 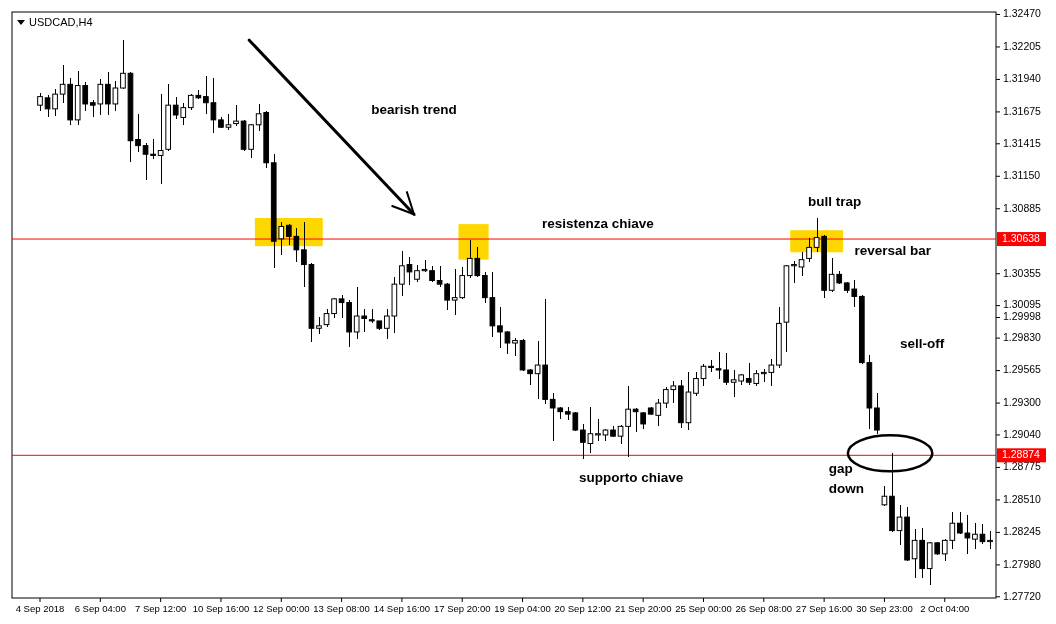 What do you see at coordinates (414, 109) in the screenshot?
I see `annotation: bearish trend` at bounding box center [414, 109].